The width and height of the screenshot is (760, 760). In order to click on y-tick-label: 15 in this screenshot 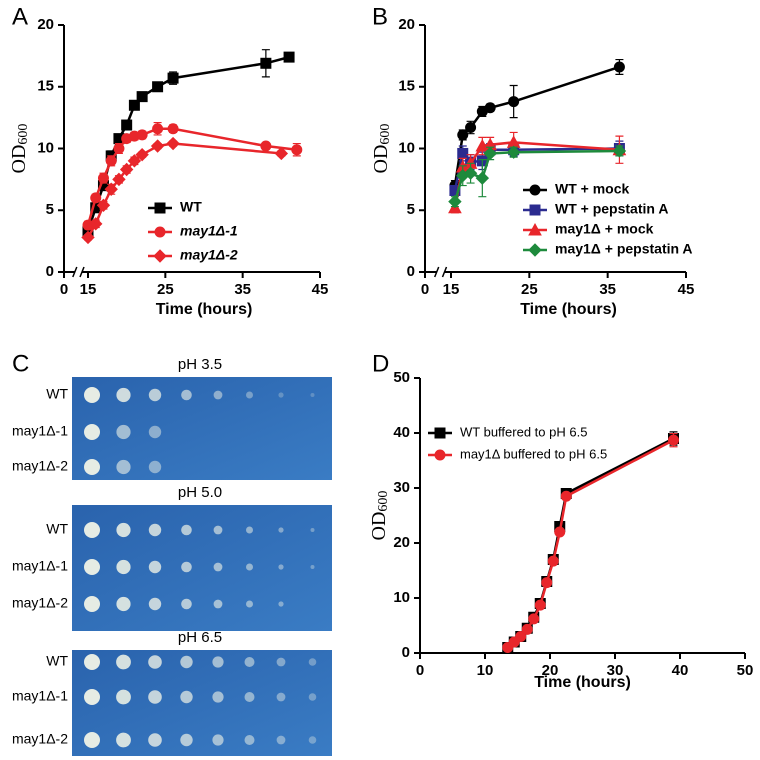, I will do `click(45, 86)`.